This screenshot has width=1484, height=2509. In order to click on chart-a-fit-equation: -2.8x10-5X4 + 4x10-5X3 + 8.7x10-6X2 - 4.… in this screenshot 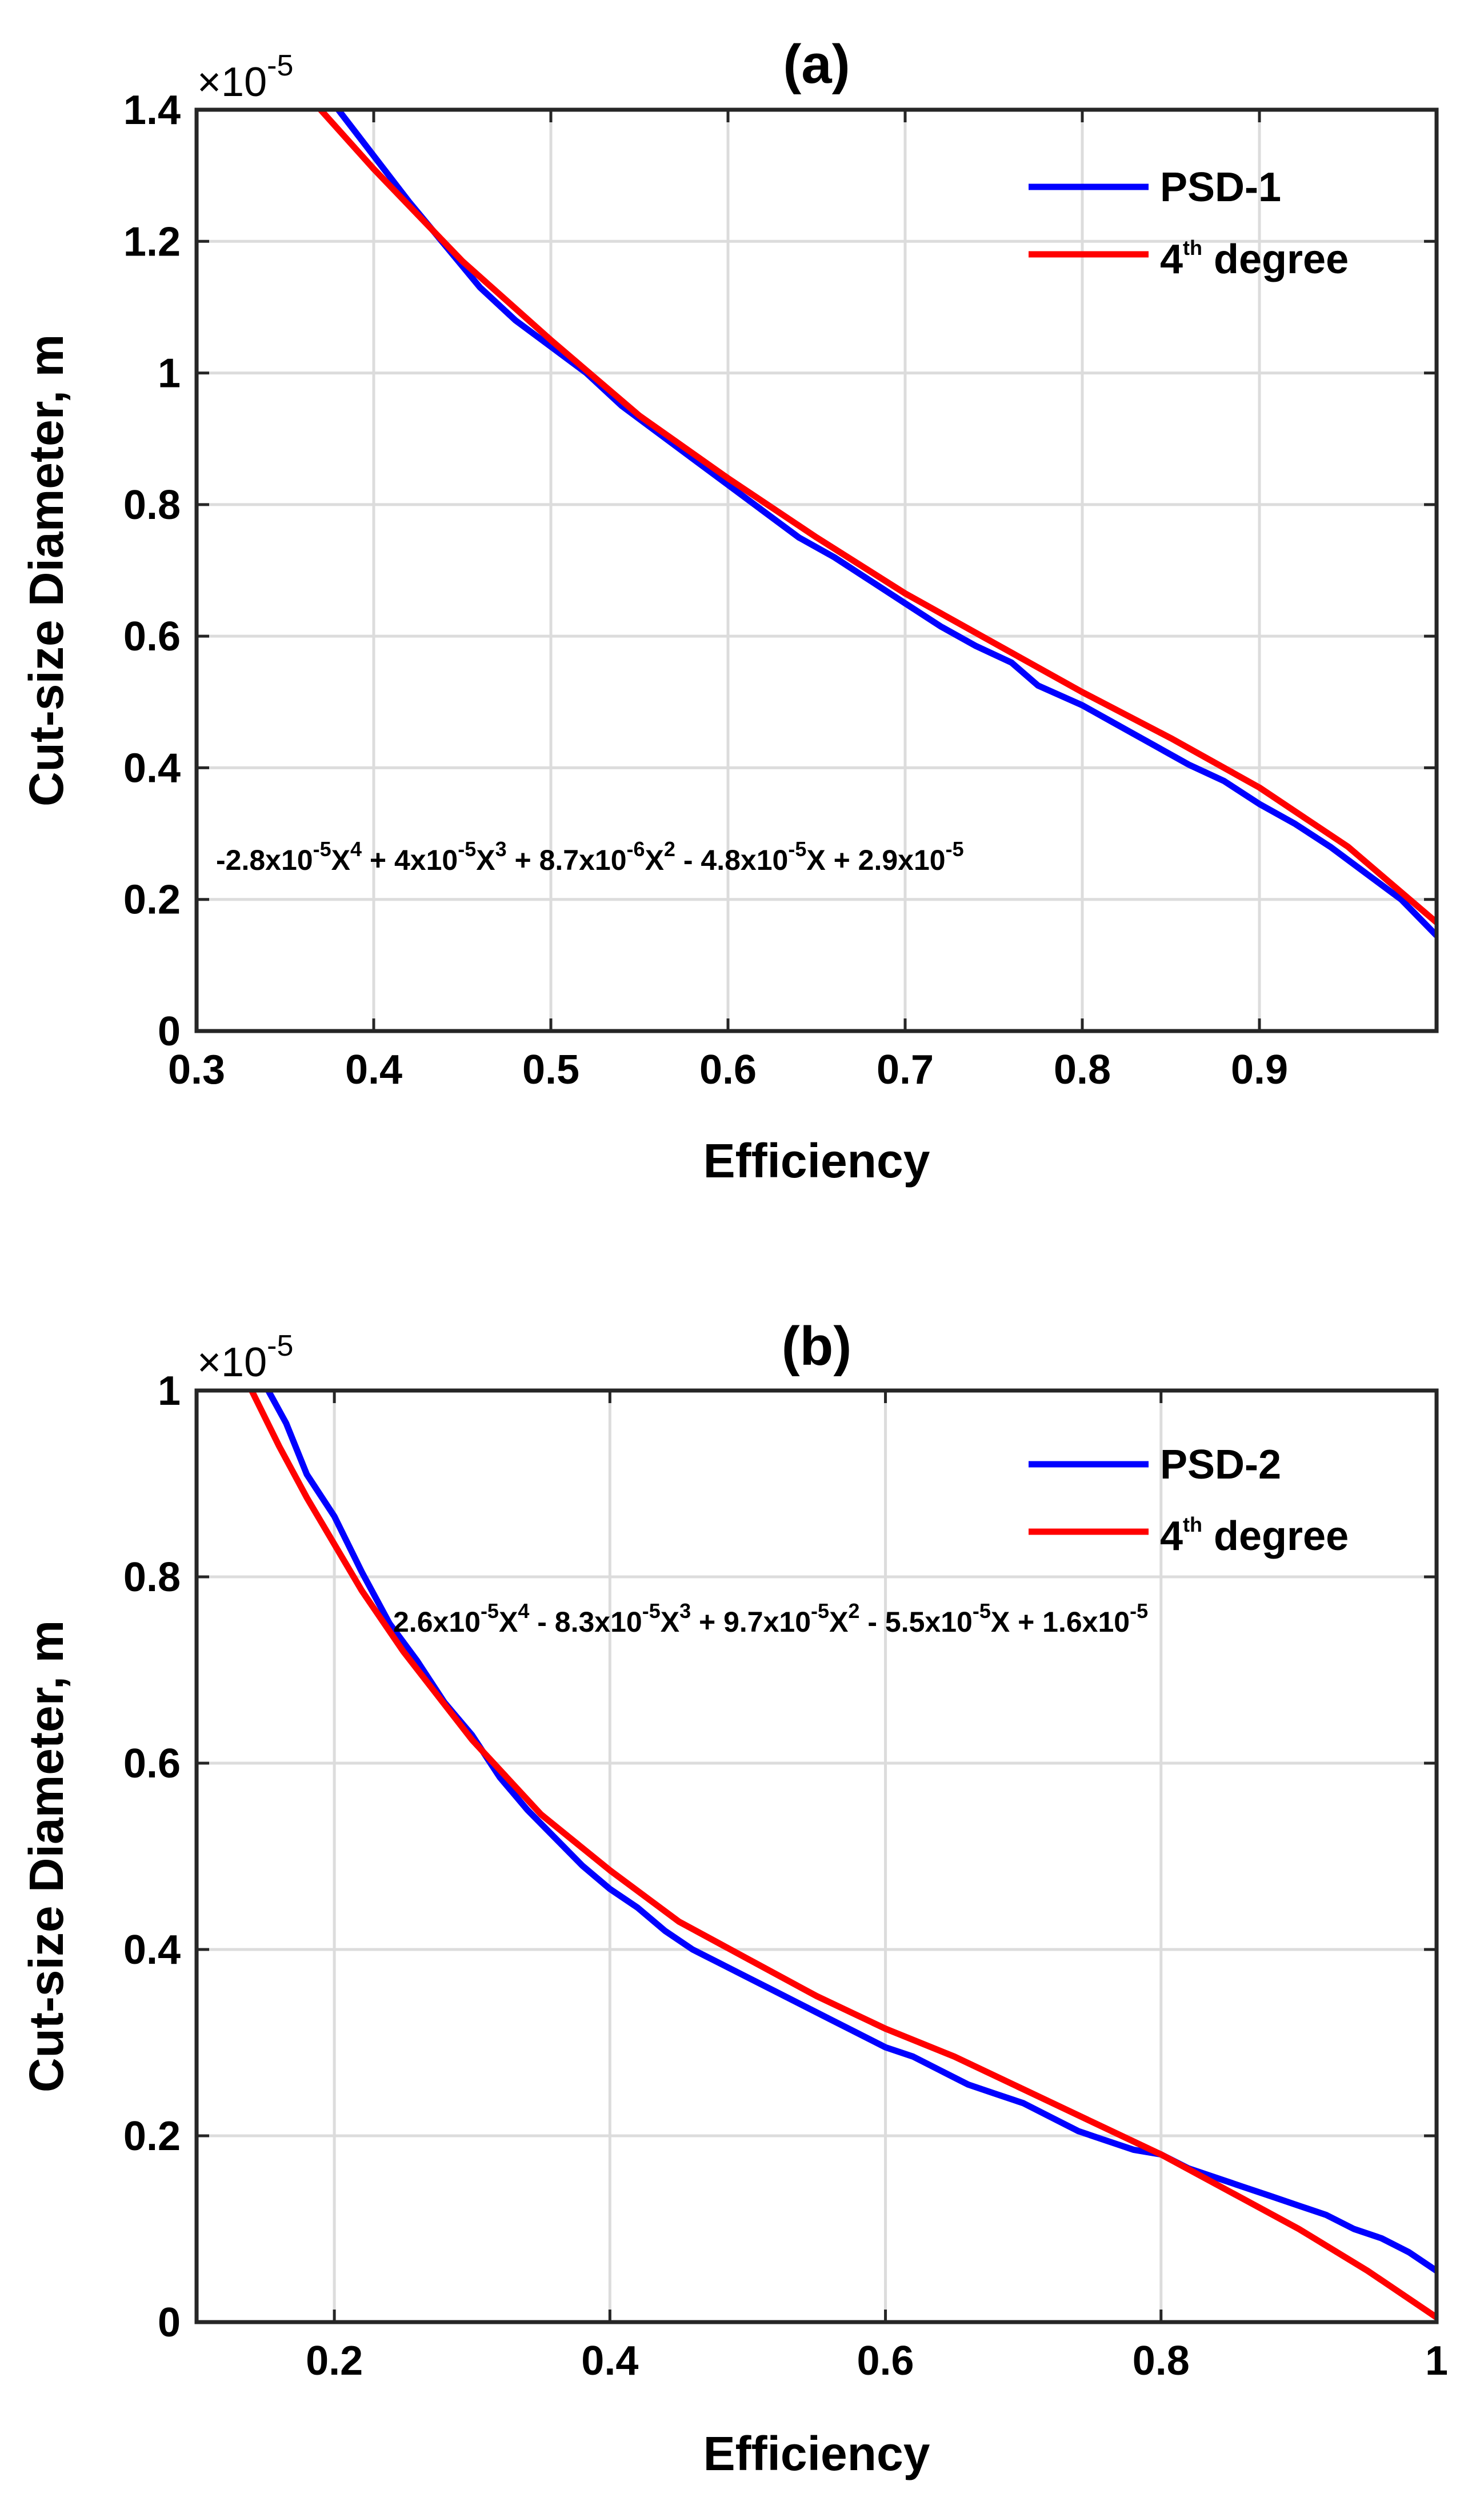, I will do `click(590, 856)`.